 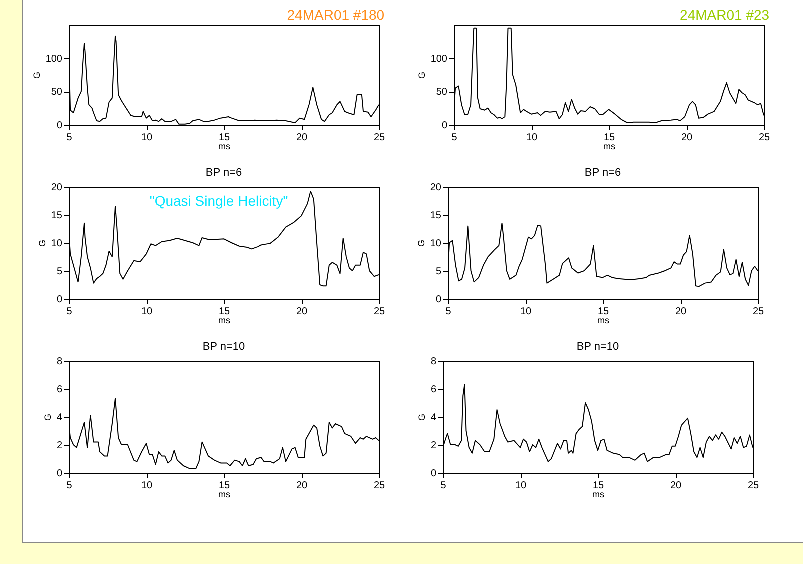 What do you see at coordinates (336, 15) in the screenshot?
I see `chart-title: 24MAR01 #180` at bounding box center [336, 15].